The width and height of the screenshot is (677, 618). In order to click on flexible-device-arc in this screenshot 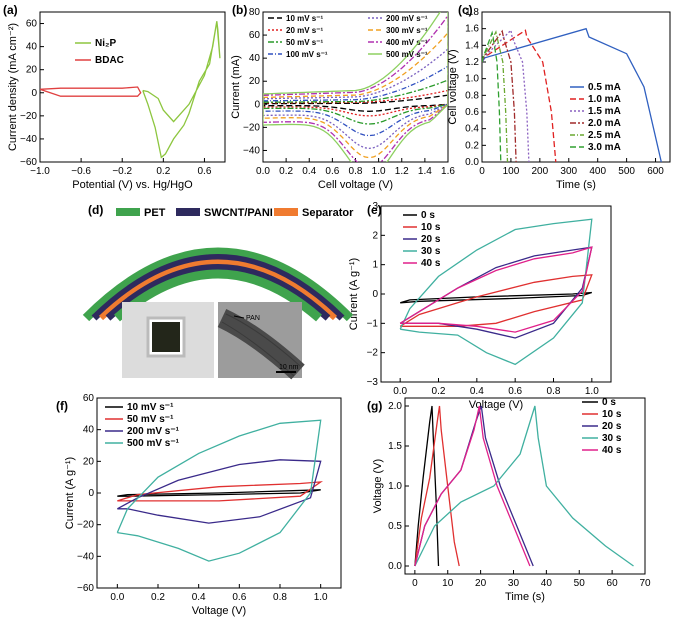, I will do `click(218, 284)`.